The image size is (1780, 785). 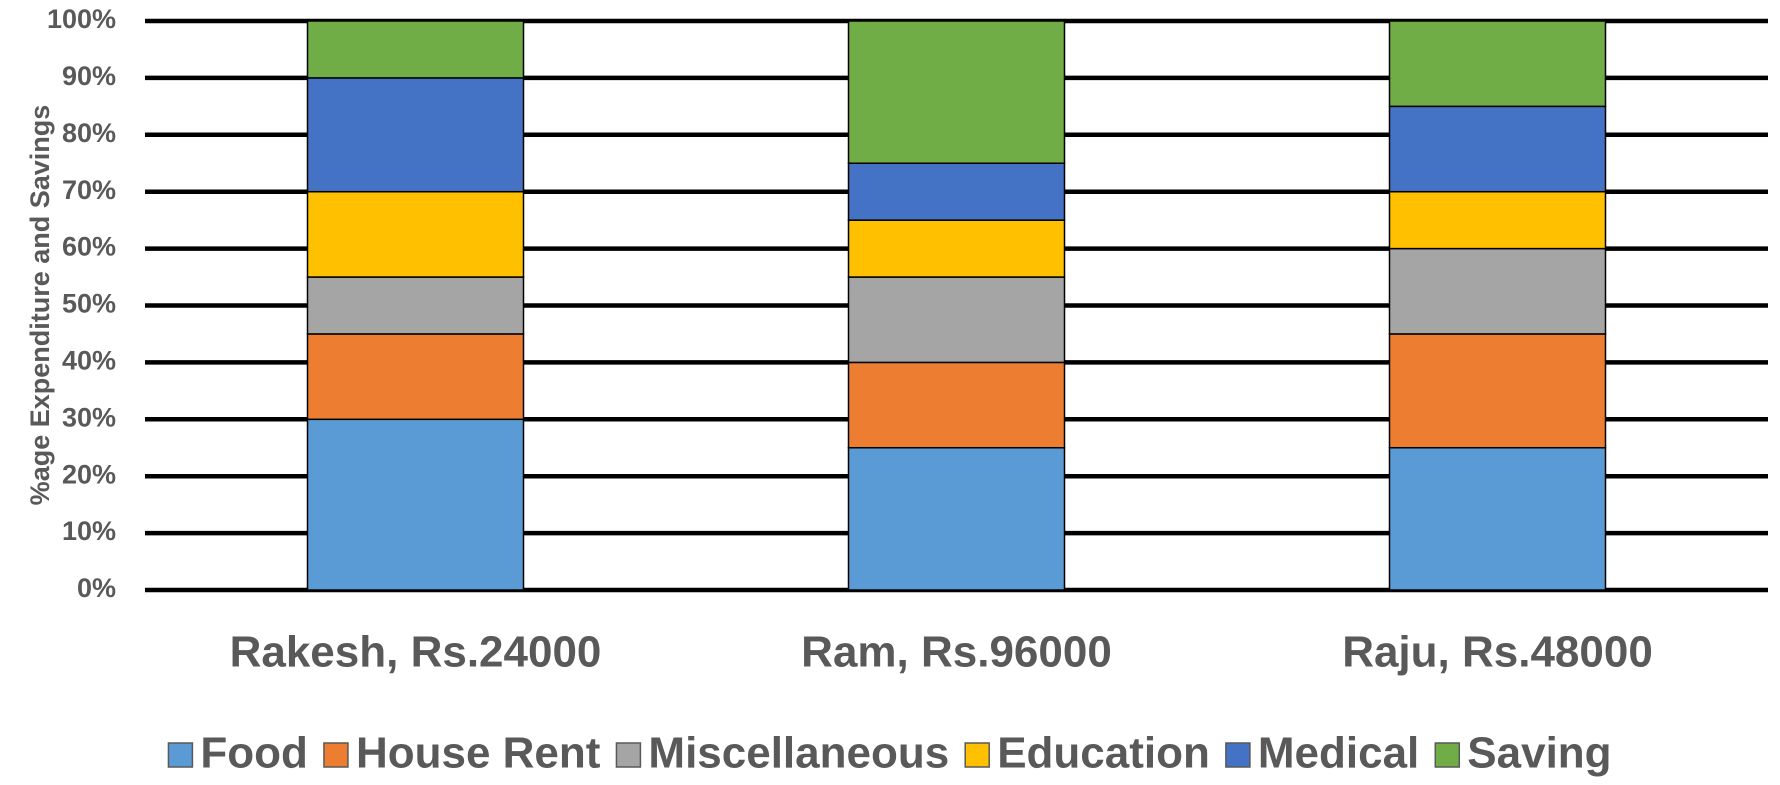 What do you see at coordinates (89, 133) in the screenshot?
I see `y-tick-label: 80%` at bounding box center [89, 133].